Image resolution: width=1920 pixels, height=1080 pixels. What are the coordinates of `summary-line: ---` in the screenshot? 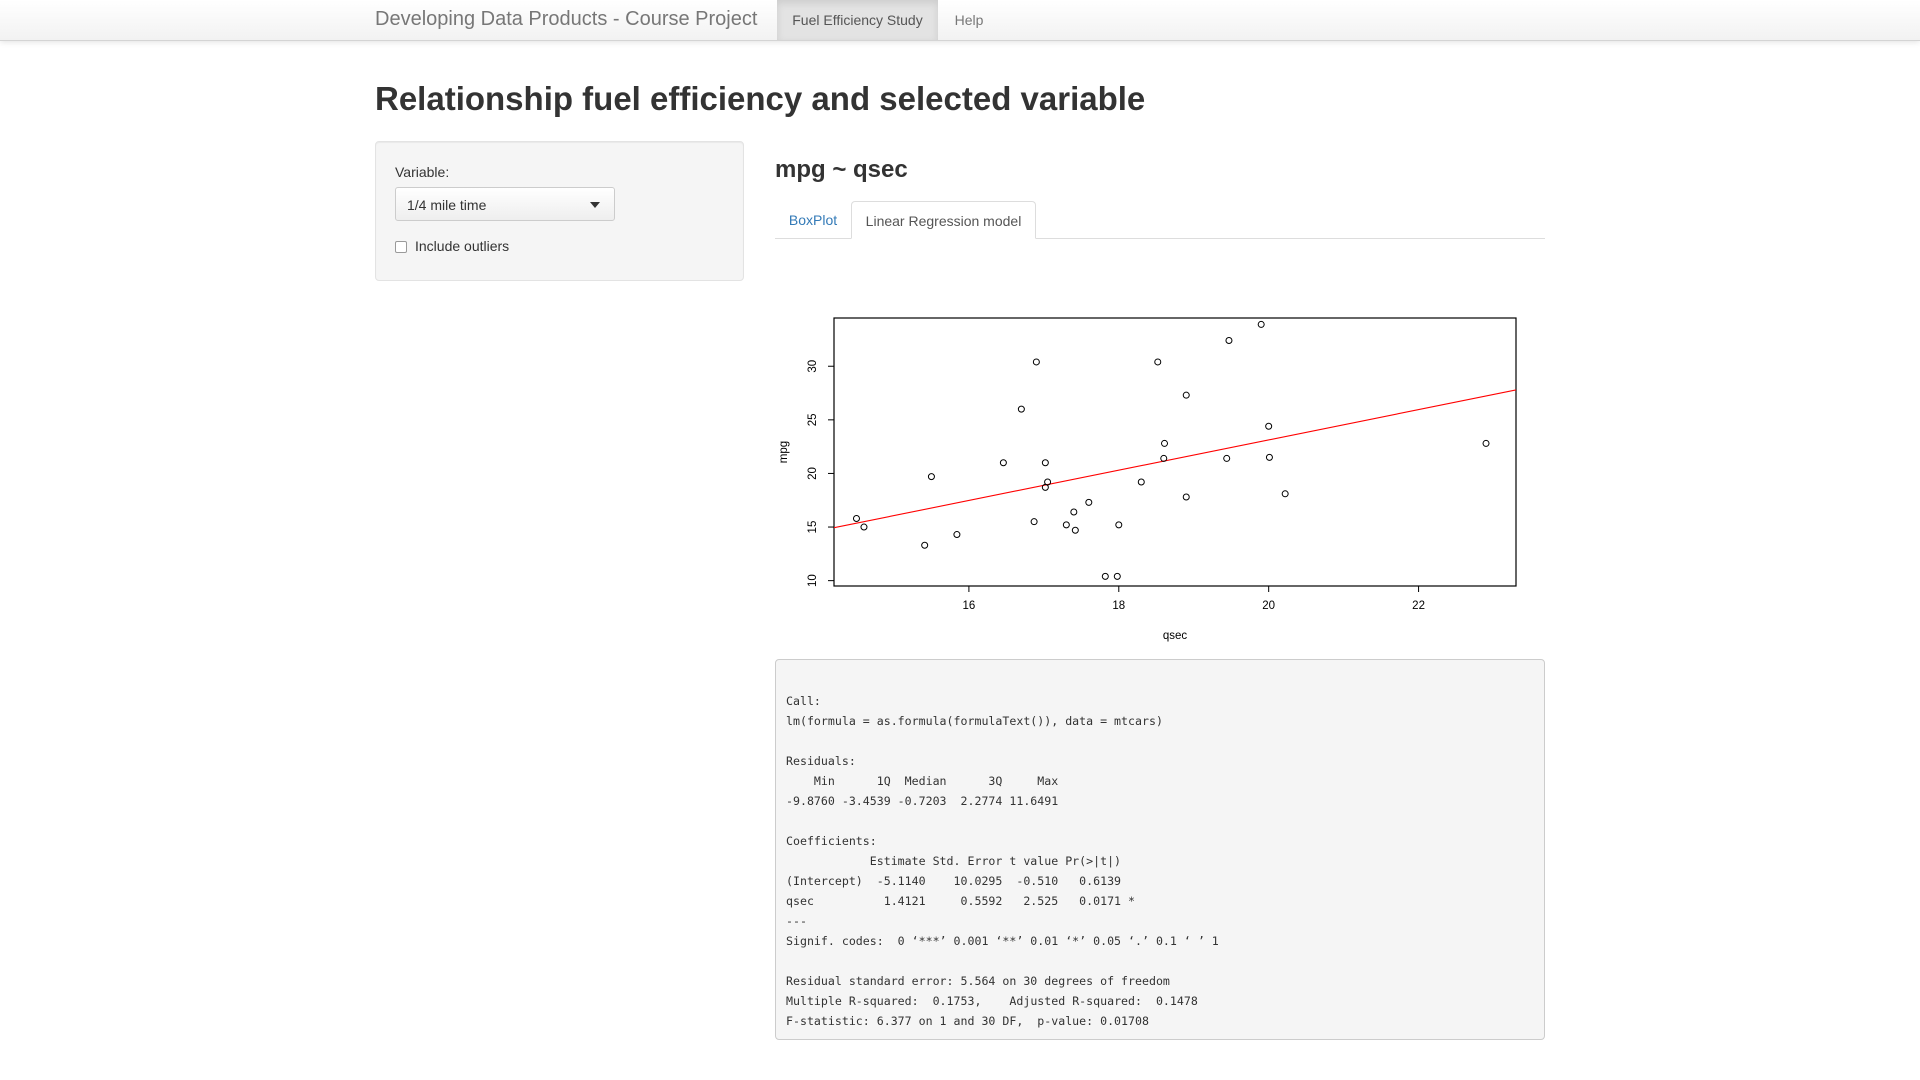 It's located at (796, 921).